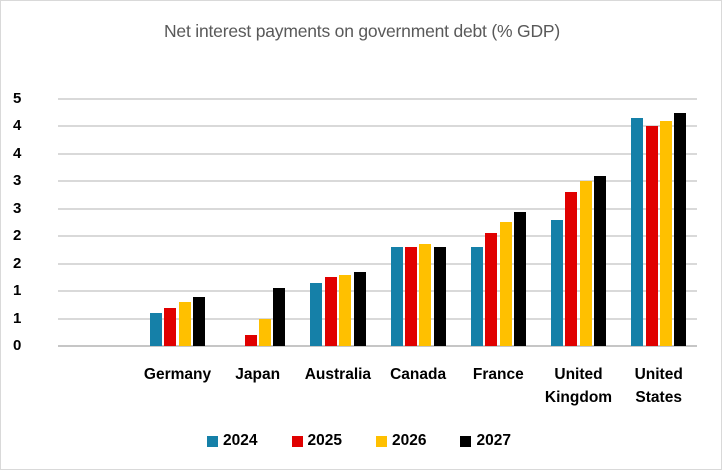  What do you see at coordinates (418, 374) in the screenshot?
I see `x-axis-category-label: Canada` at bounding box center [418, 374].